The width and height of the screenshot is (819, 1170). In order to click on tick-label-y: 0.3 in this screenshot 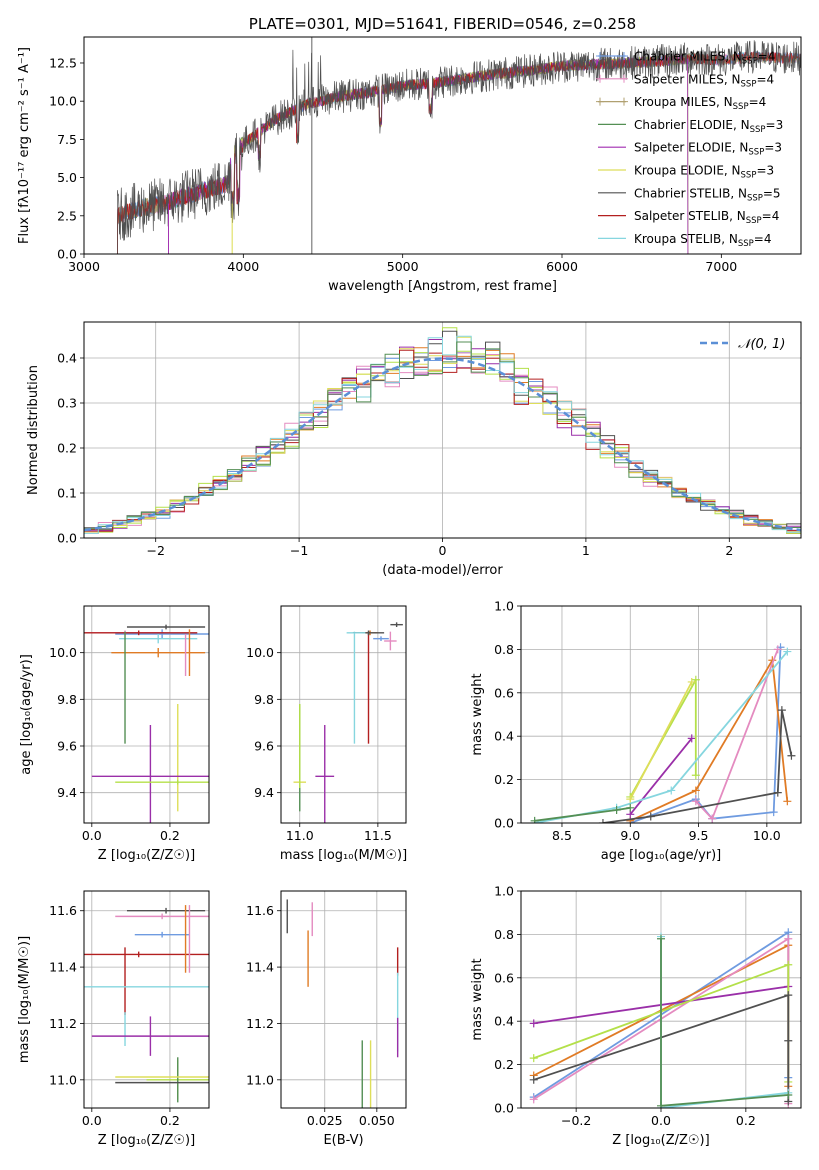, I will do `click(67, 403)`.